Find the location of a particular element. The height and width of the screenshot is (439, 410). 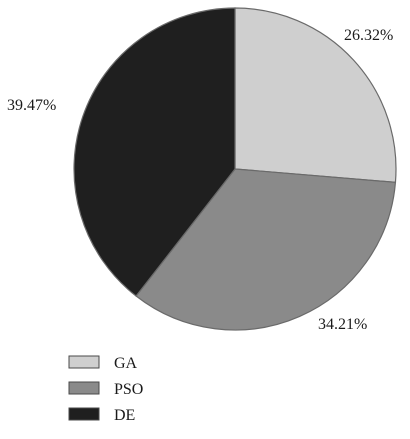

legend-swatch-de is located at coordinates (84, 414).